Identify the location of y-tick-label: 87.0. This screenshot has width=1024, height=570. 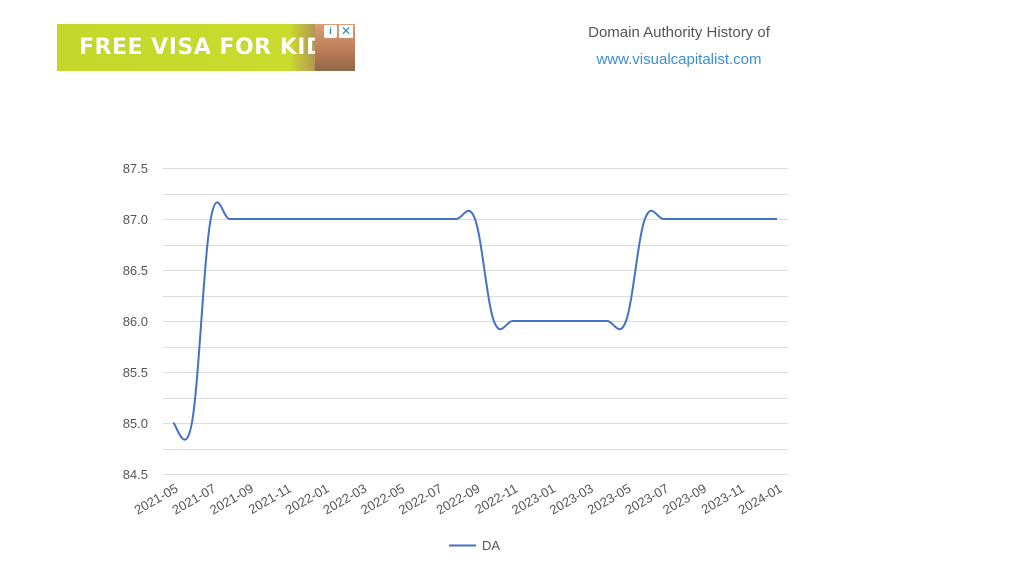
(135, 219).